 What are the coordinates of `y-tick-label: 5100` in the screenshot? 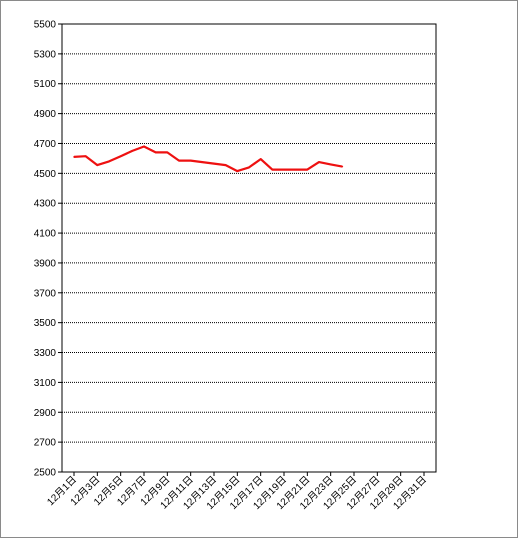 It's located at (45, 84).